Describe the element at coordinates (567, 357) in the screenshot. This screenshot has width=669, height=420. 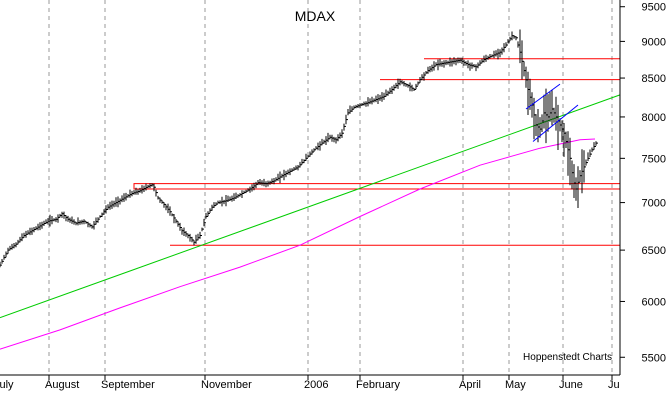
I see `chart-credit: Hoppenstedt Charts` at that location.